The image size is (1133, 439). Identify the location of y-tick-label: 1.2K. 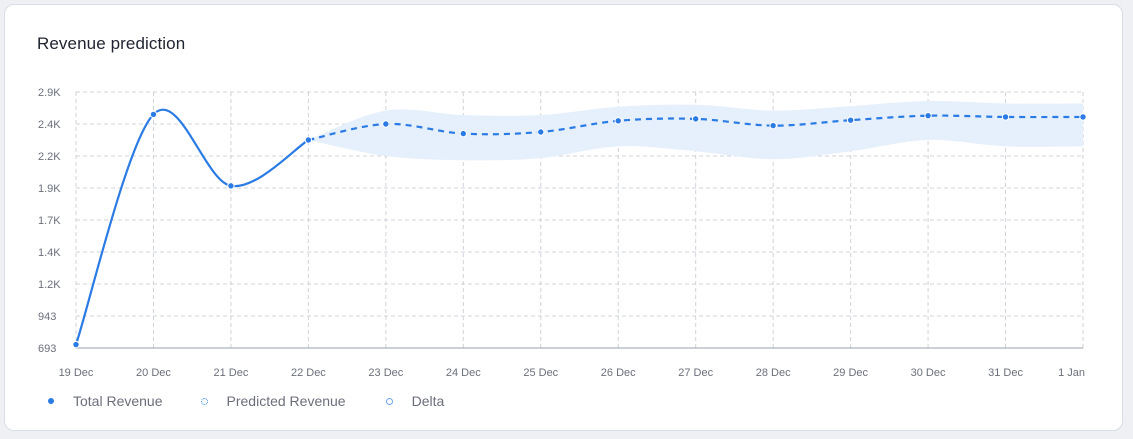
(49, 285).